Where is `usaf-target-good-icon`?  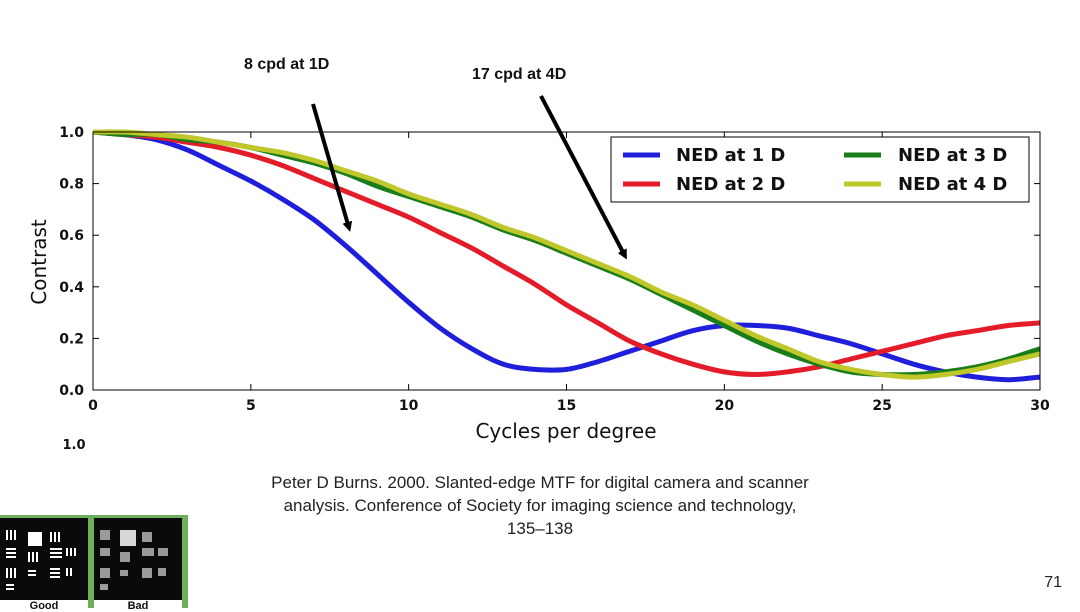
usaf-target-good-icon is located at coordinates (41, 560).